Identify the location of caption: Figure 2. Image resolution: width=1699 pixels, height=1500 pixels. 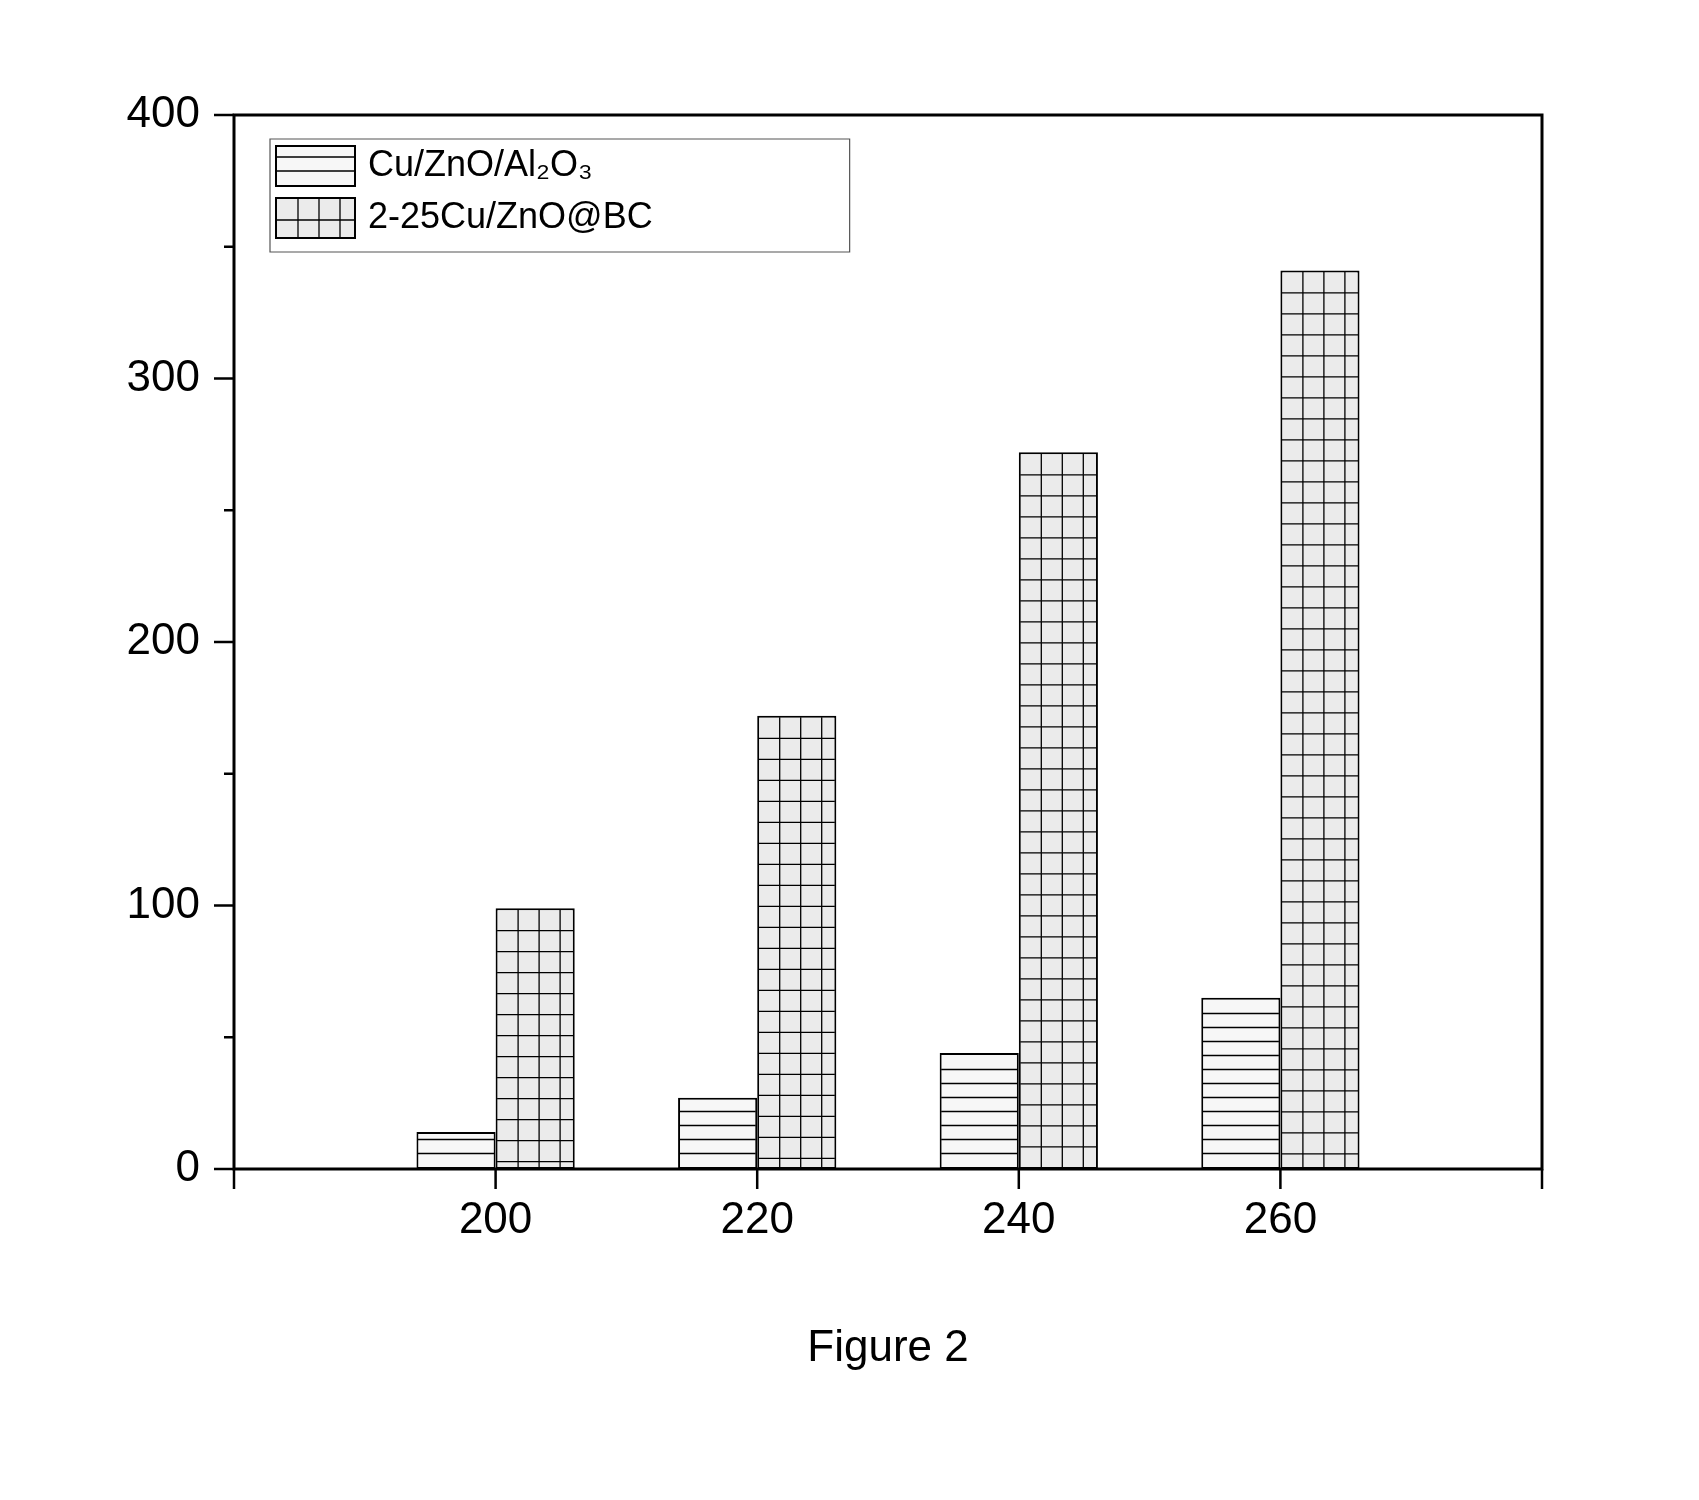
(888, 1346).